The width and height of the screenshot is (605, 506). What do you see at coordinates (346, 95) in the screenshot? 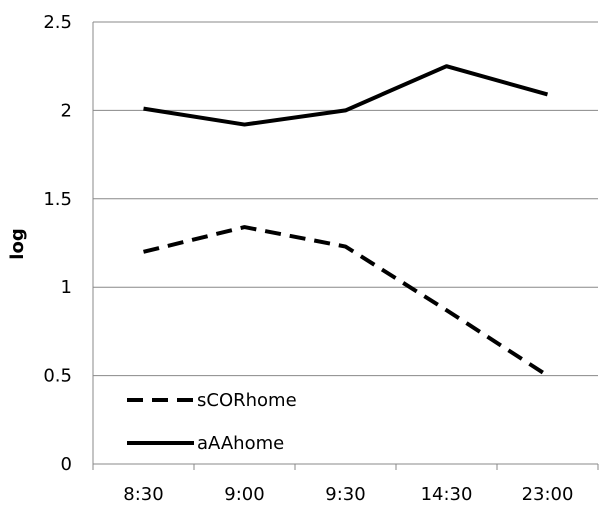
I see `series-line-aAAhome` at bounding box center [346, 95].